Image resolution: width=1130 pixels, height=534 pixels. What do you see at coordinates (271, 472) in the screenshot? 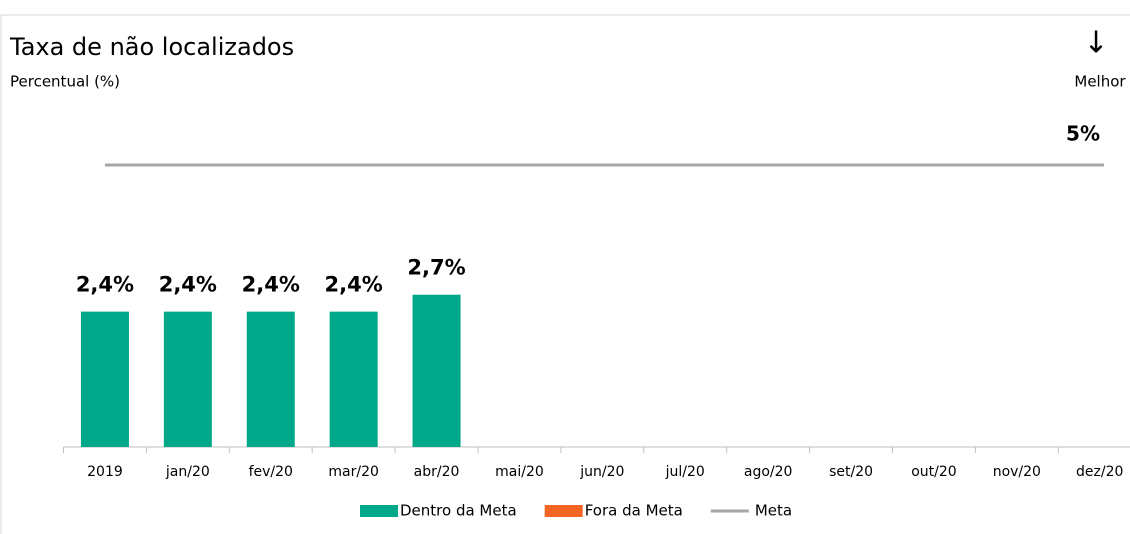
I see `x-tick-label: fev/20` at bounding box center [271, 472].